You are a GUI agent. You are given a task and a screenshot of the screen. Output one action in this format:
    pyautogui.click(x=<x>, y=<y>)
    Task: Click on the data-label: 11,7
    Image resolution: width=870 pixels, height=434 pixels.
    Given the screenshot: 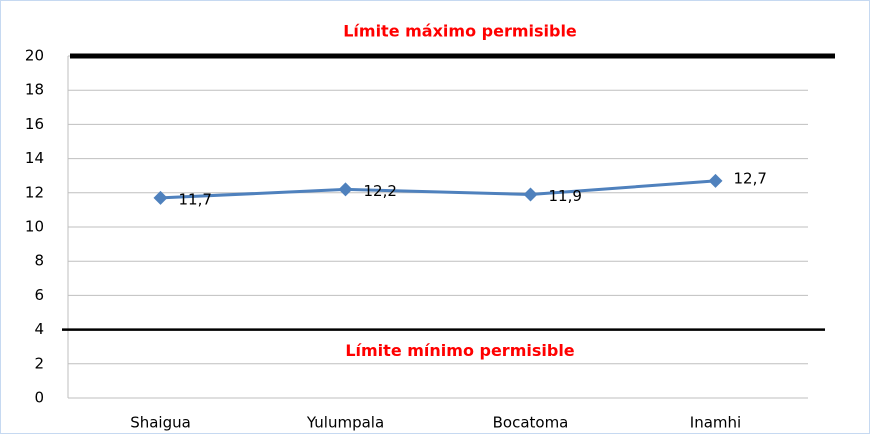 What is the action you would take?
    pyautogui.click(x=195, y=199)
    